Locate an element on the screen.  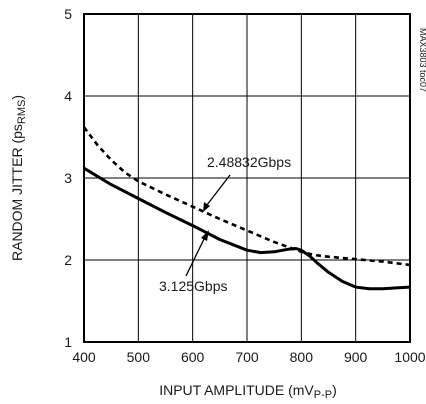
y-tick-label-1: 1 is located at coordinates (68, 342).